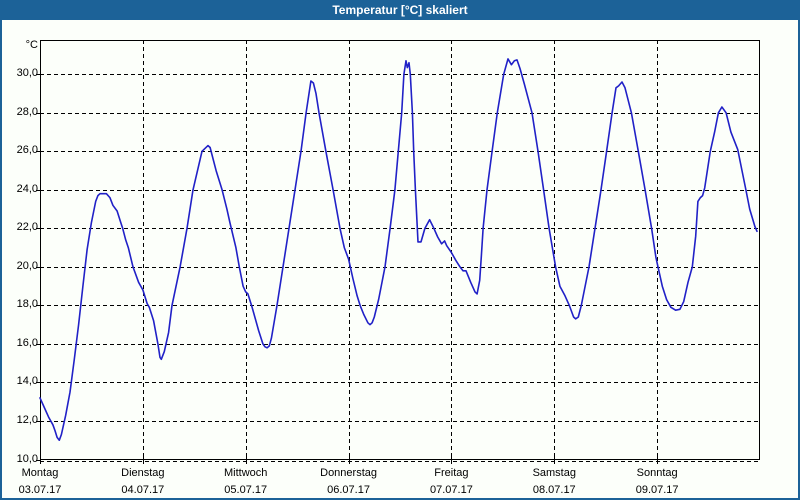  I want to click on y-axis-tick-label: 26,0, so click(27, 150).